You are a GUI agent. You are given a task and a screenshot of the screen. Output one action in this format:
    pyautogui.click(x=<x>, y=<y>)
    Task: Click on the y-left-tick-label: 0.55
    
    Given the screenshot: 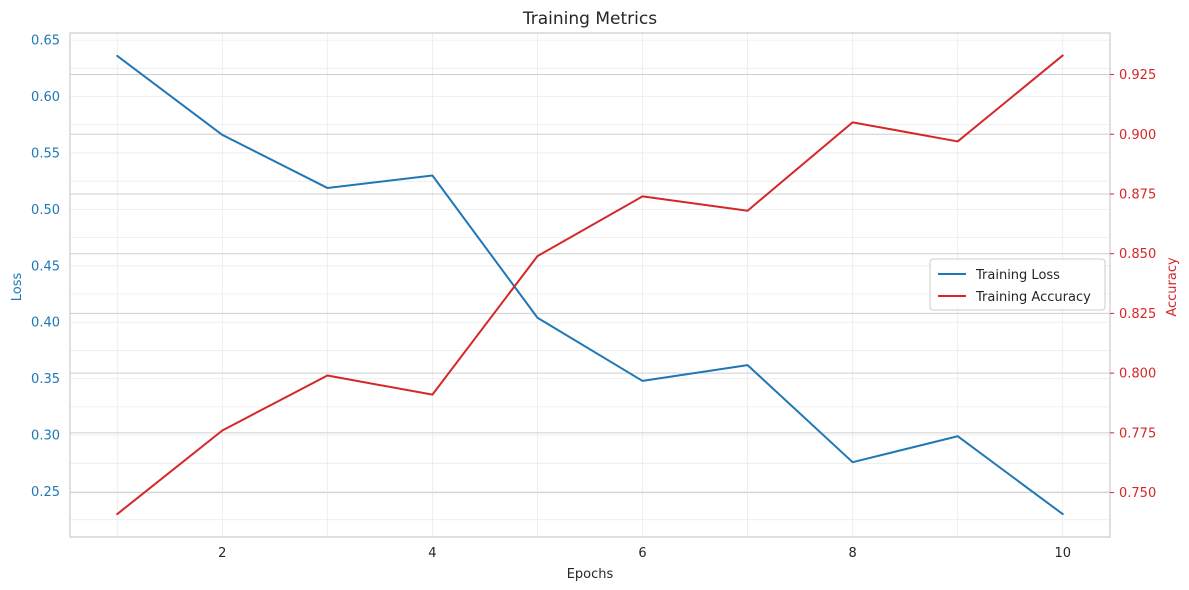 What is the action you would take?
    pyautogui.click(x=45, y=153)
    